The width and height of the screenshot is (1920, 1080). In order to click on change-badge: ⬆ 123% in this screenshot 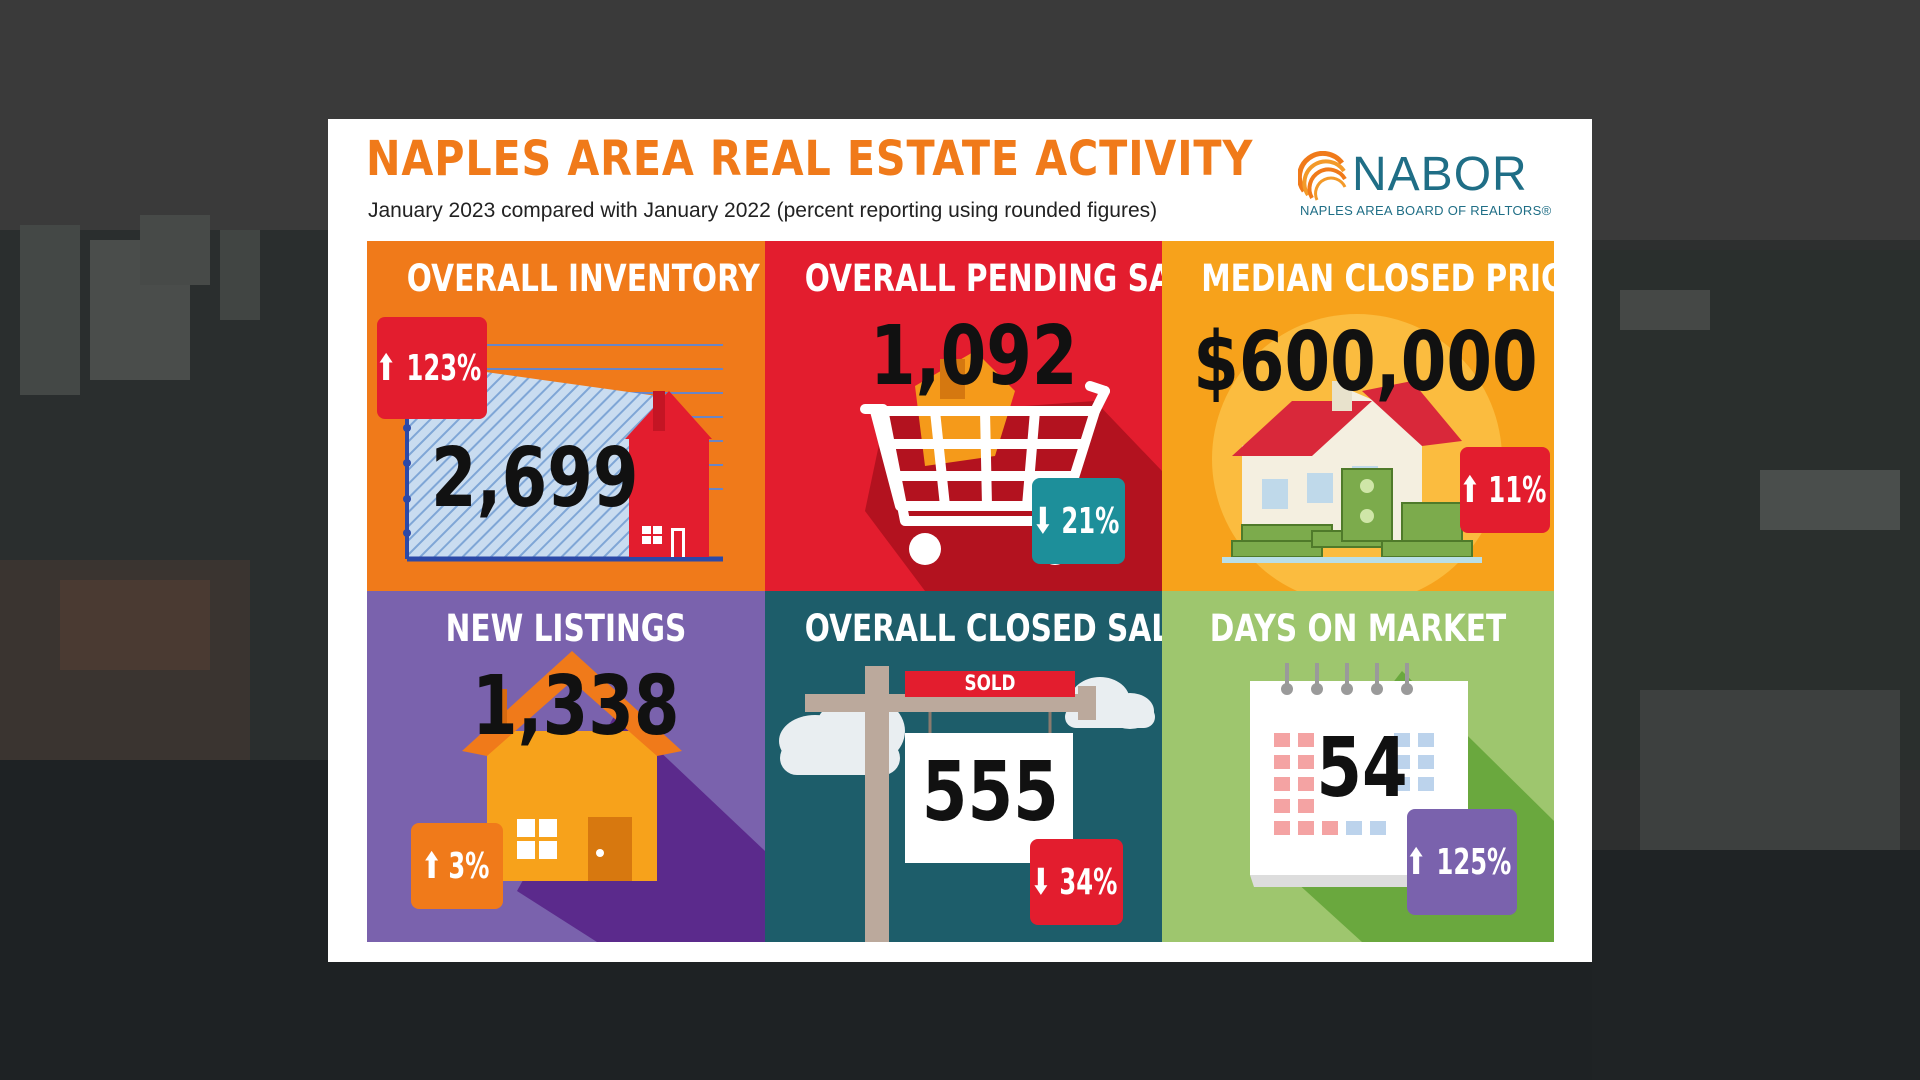, I will do `click(431, 368)`.